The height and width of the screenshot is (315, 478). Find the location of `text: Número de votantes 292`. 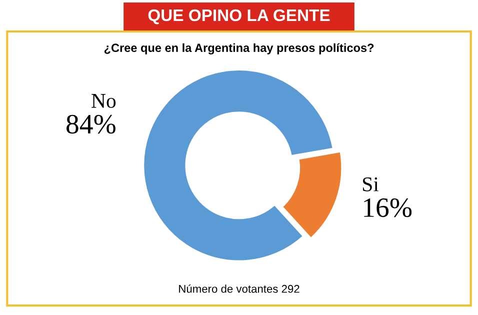

text: Número de votantes 292 is located at coordinates (239, 288).